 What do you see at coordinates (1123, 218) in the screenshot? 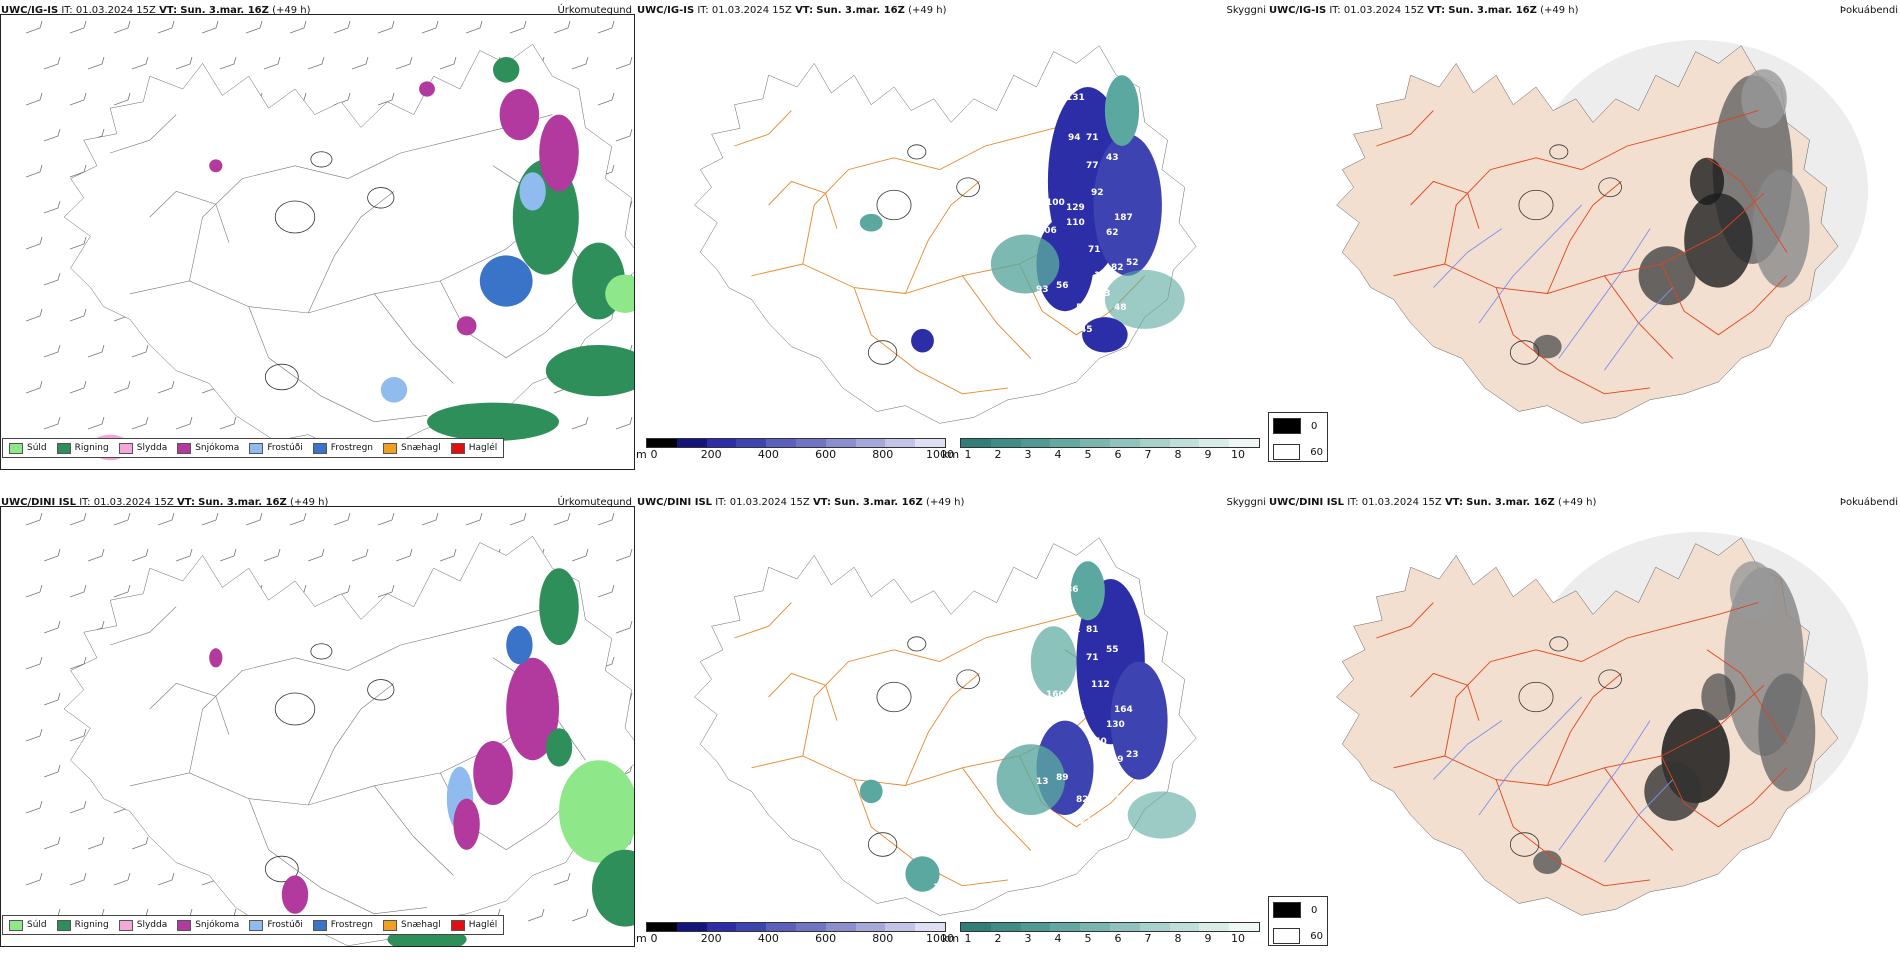
I see `ceiling-value: 187` at bounding box center [1123, 218].